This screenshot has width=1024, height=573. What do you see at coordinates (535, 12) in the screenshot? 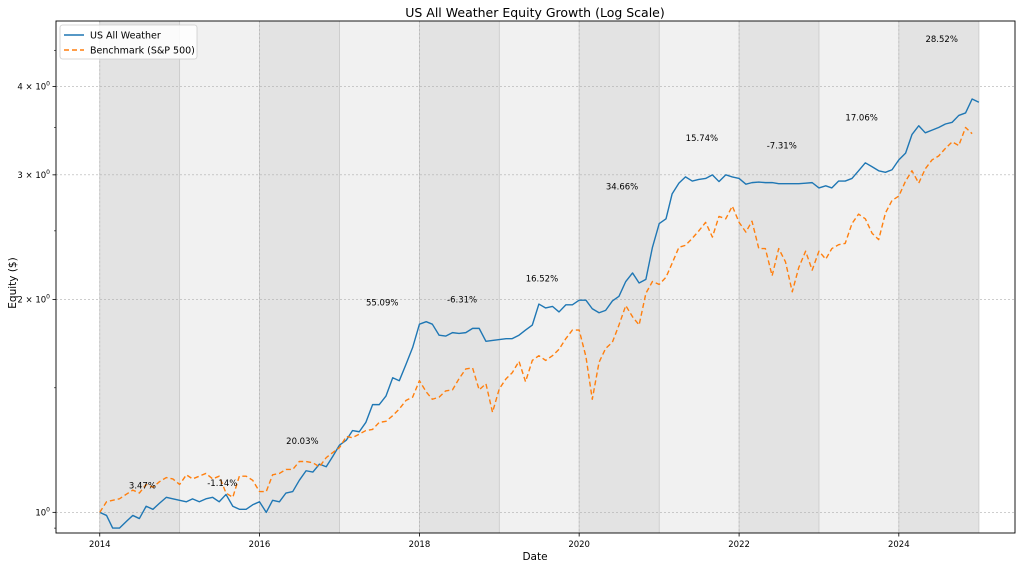
I see `chart-title: US All Weather Equity Growth (Log Scale)` at bounding box center [535, 12].